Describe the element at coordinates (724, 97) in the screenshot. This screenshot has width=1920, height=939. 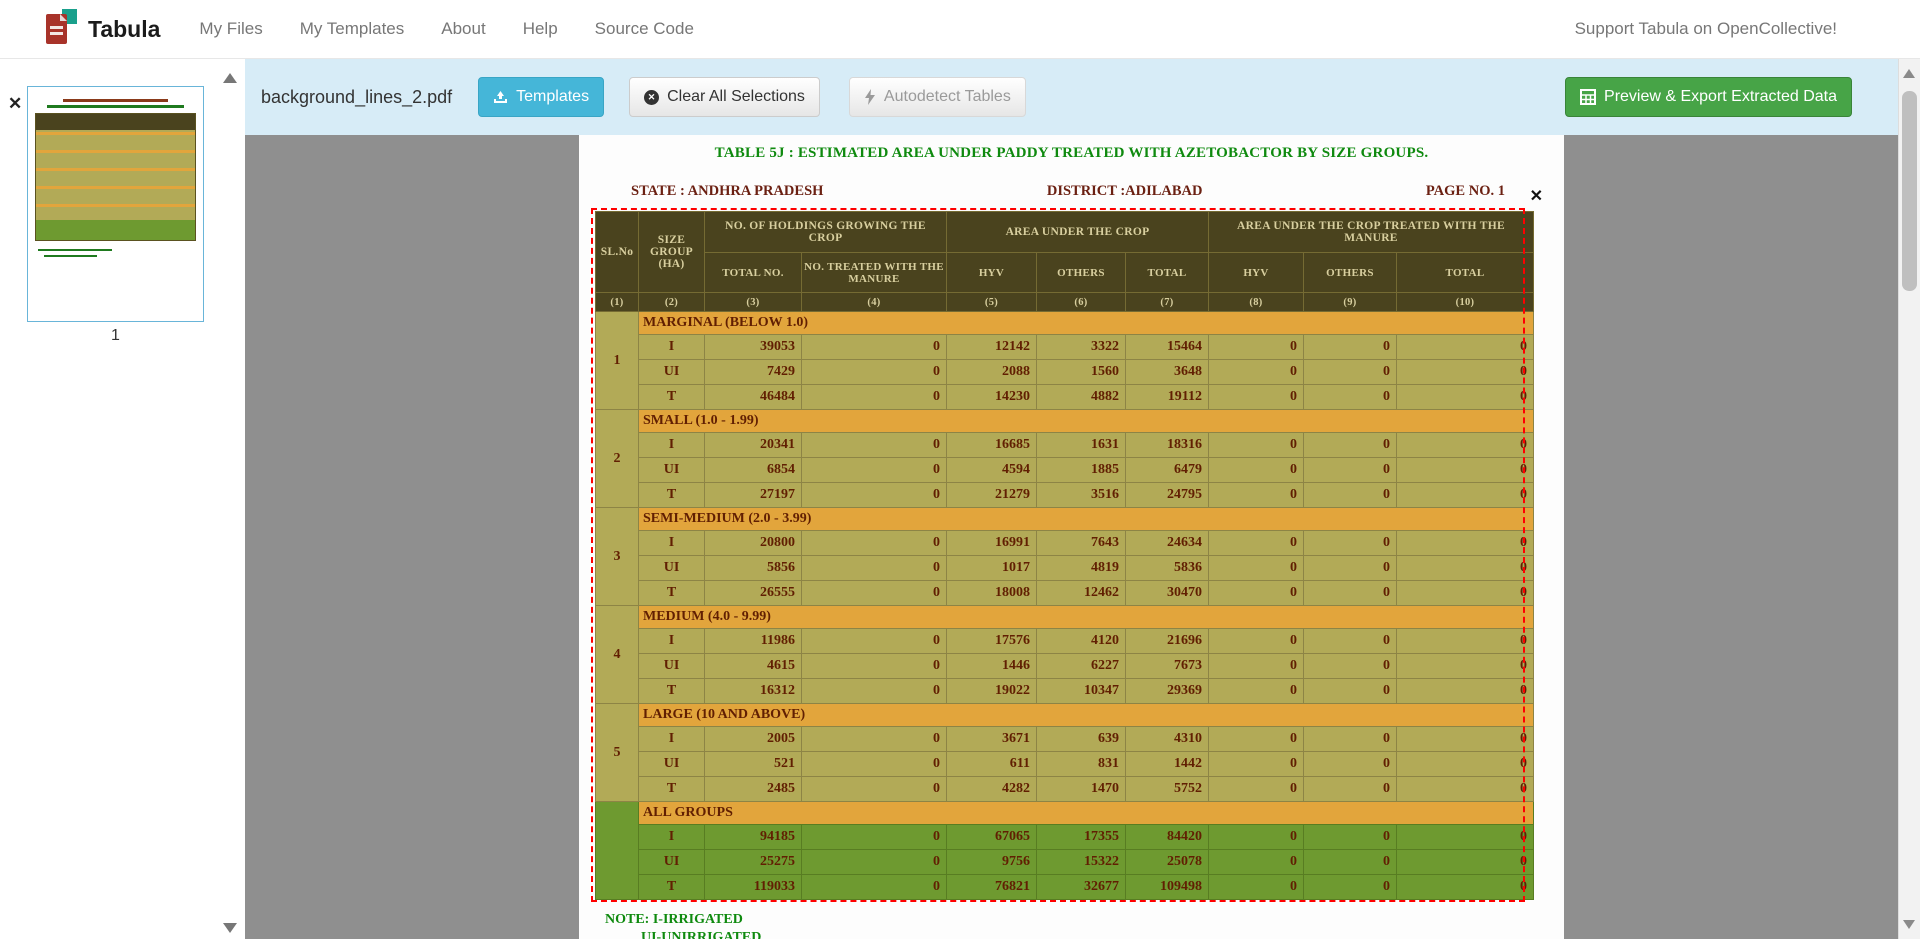
I see `clear-all-selections-button: ✕ Clear All Selections` at that location.